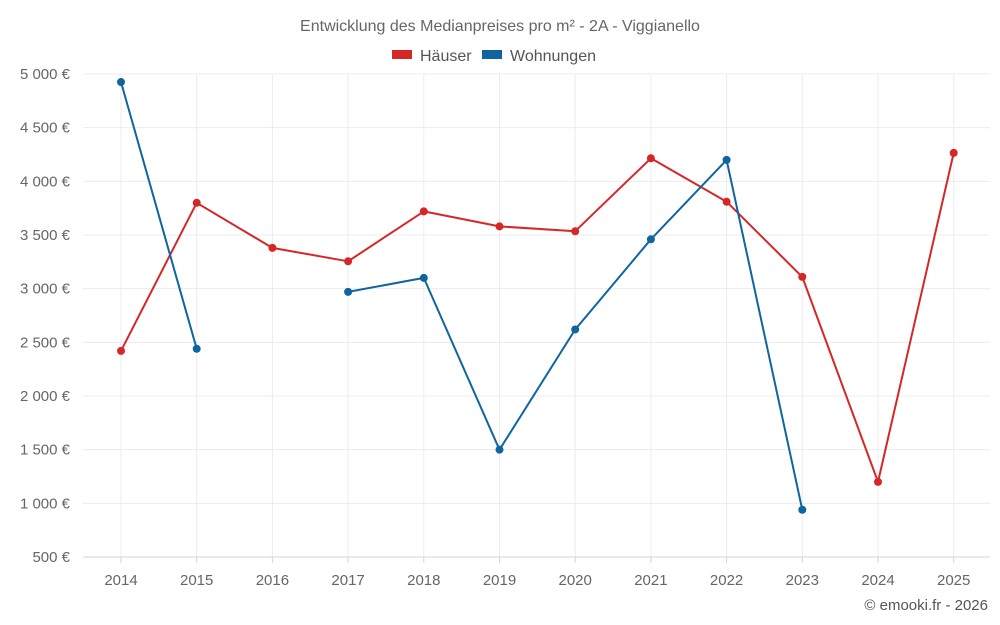  What do you see at coordinates (120, 580) in the screenshot?
I see `x-tick-label: 2014` at bounding box center [120, 580].